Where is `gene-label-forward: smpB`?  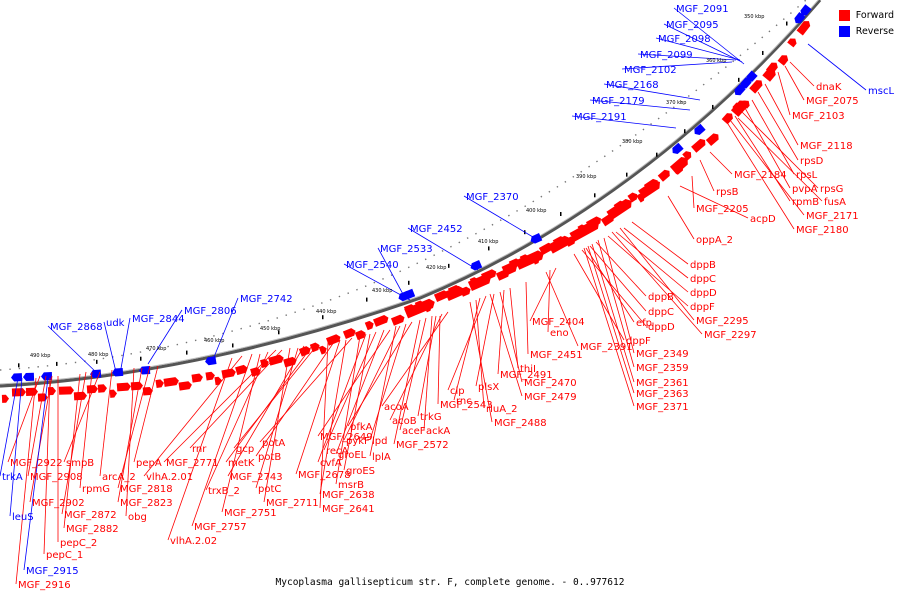
gene-label-forward: smpB is located at coordinates (80, 463).